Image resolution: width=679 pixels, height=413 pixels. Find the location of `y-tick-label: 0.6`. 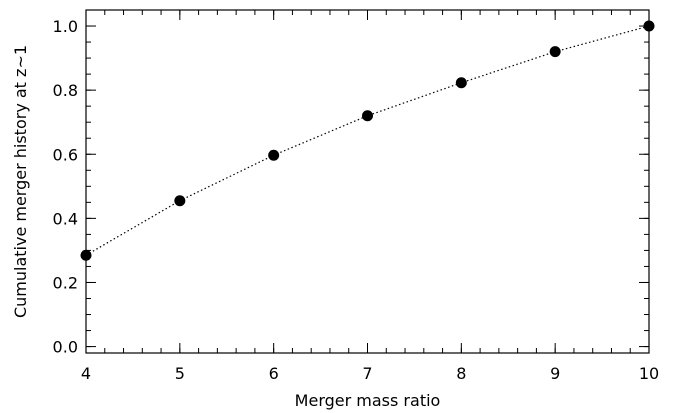

y-tick-label: 0.6 is located at coordinates (65, 154).